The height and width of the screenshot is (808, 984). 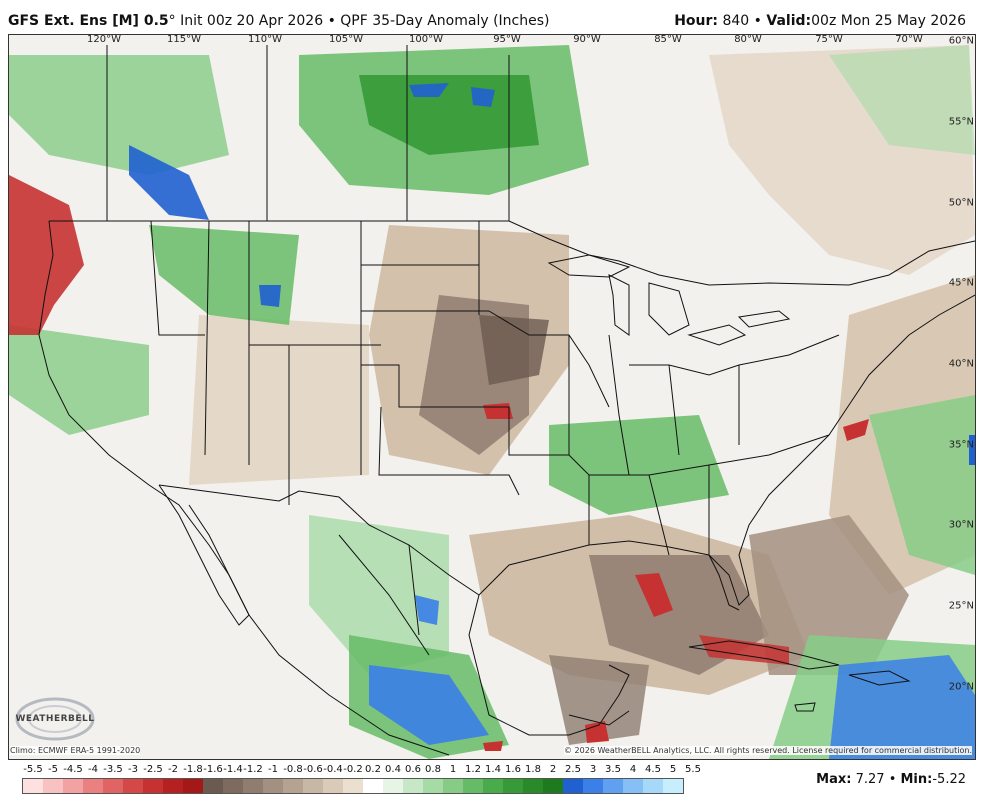 I want to click on lon-label: 105°W, so click(x=346, y=39).